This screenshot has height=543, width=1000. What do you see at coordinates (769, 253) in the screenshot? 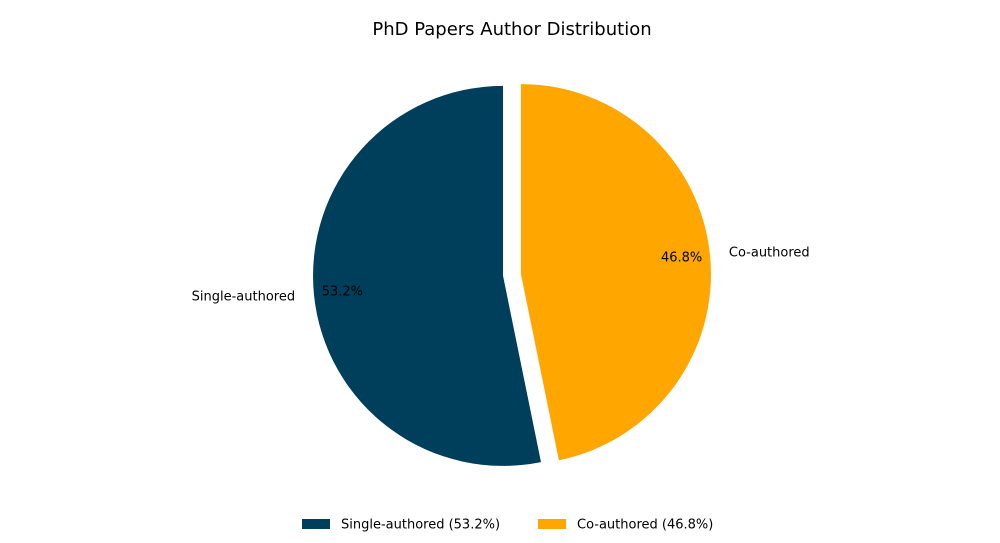
I see `slice-label: Co-authored` at bounding box center [769, 253].